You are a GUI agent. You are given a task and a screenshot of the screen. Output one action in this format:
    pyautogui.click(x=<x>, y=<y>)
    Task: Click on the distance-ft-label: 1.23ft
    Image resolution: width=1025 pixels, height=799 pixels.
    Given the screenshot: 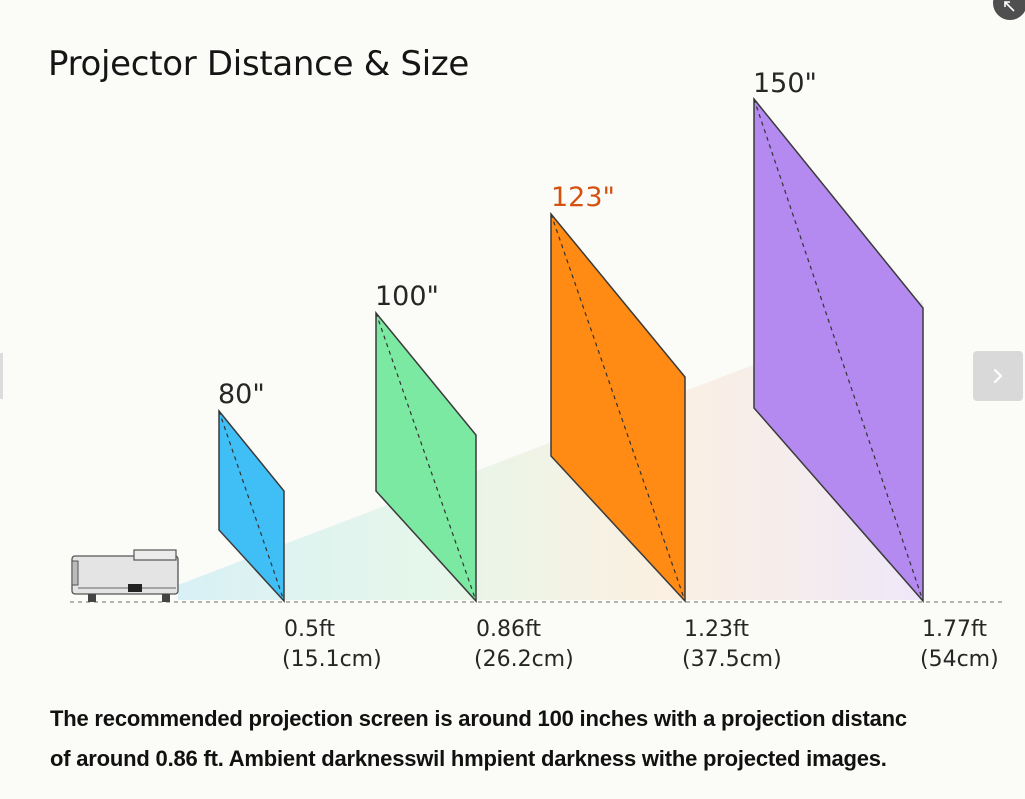 What is the action you would take?
    pyautogui.click(x=716, y=629)
    